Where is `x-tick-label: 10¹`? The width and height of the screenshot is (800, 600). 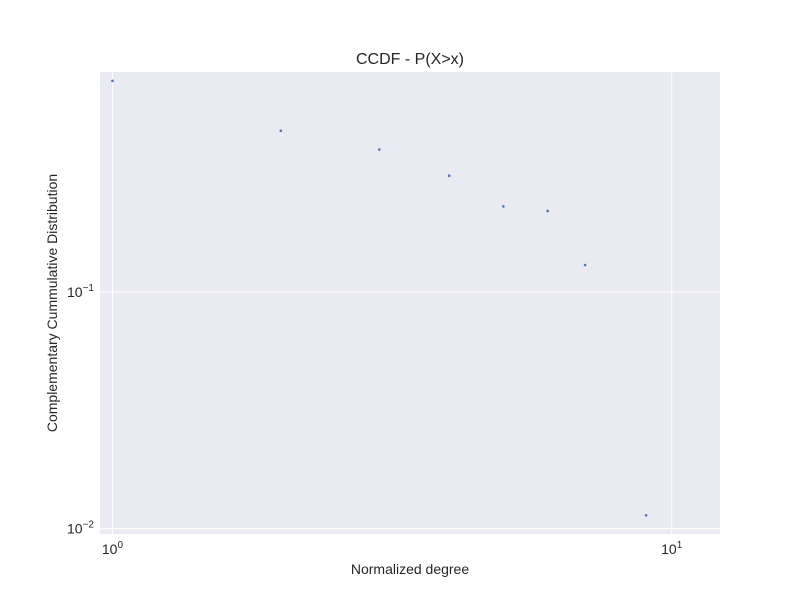 x-tick-label: 10¹ is located at coordinates (672, 548).